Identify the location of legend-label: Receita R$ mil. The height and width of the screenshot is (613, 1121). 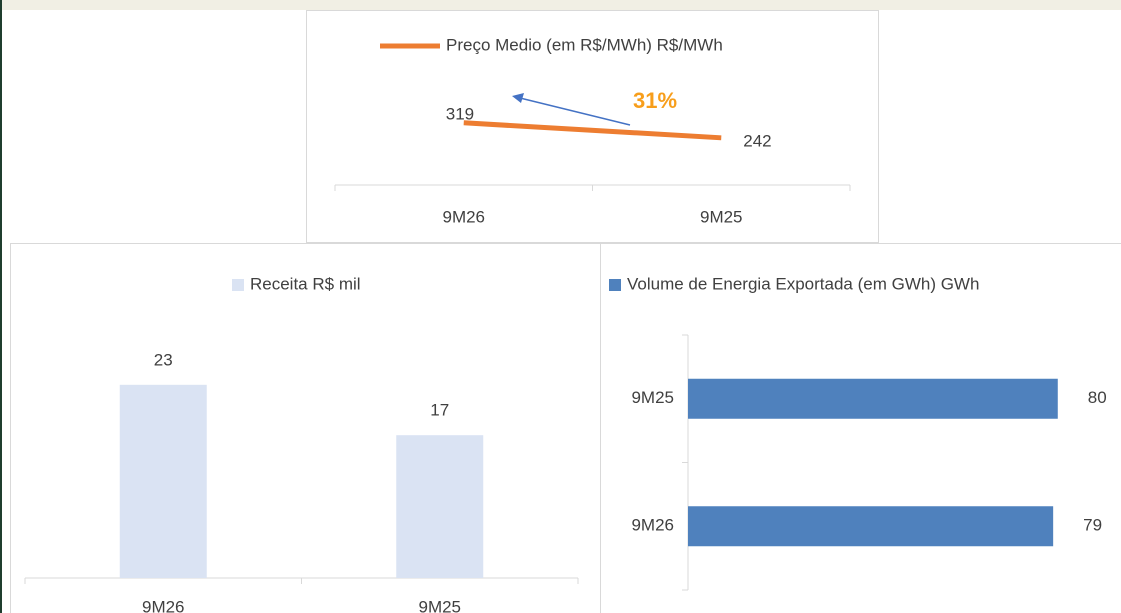
(305, 283).